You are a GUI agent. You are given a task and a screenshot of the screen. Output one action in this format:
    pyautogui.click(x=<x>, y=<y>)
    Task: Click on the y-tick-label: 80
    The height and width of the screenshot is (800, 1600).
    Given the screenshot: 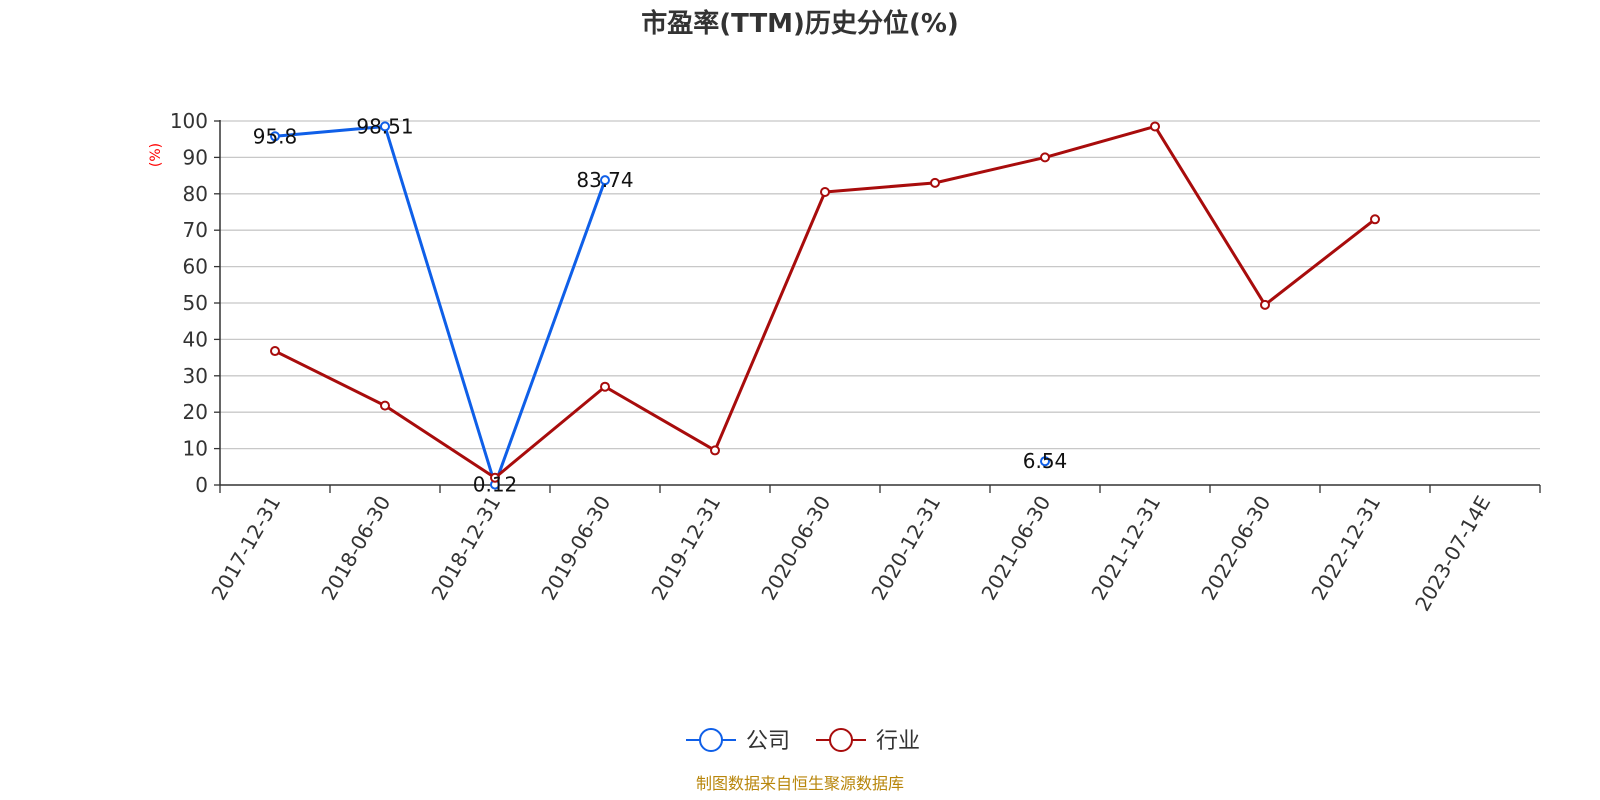 What is the action you would take?
    pyautogui.click(x=195, y=194)
    